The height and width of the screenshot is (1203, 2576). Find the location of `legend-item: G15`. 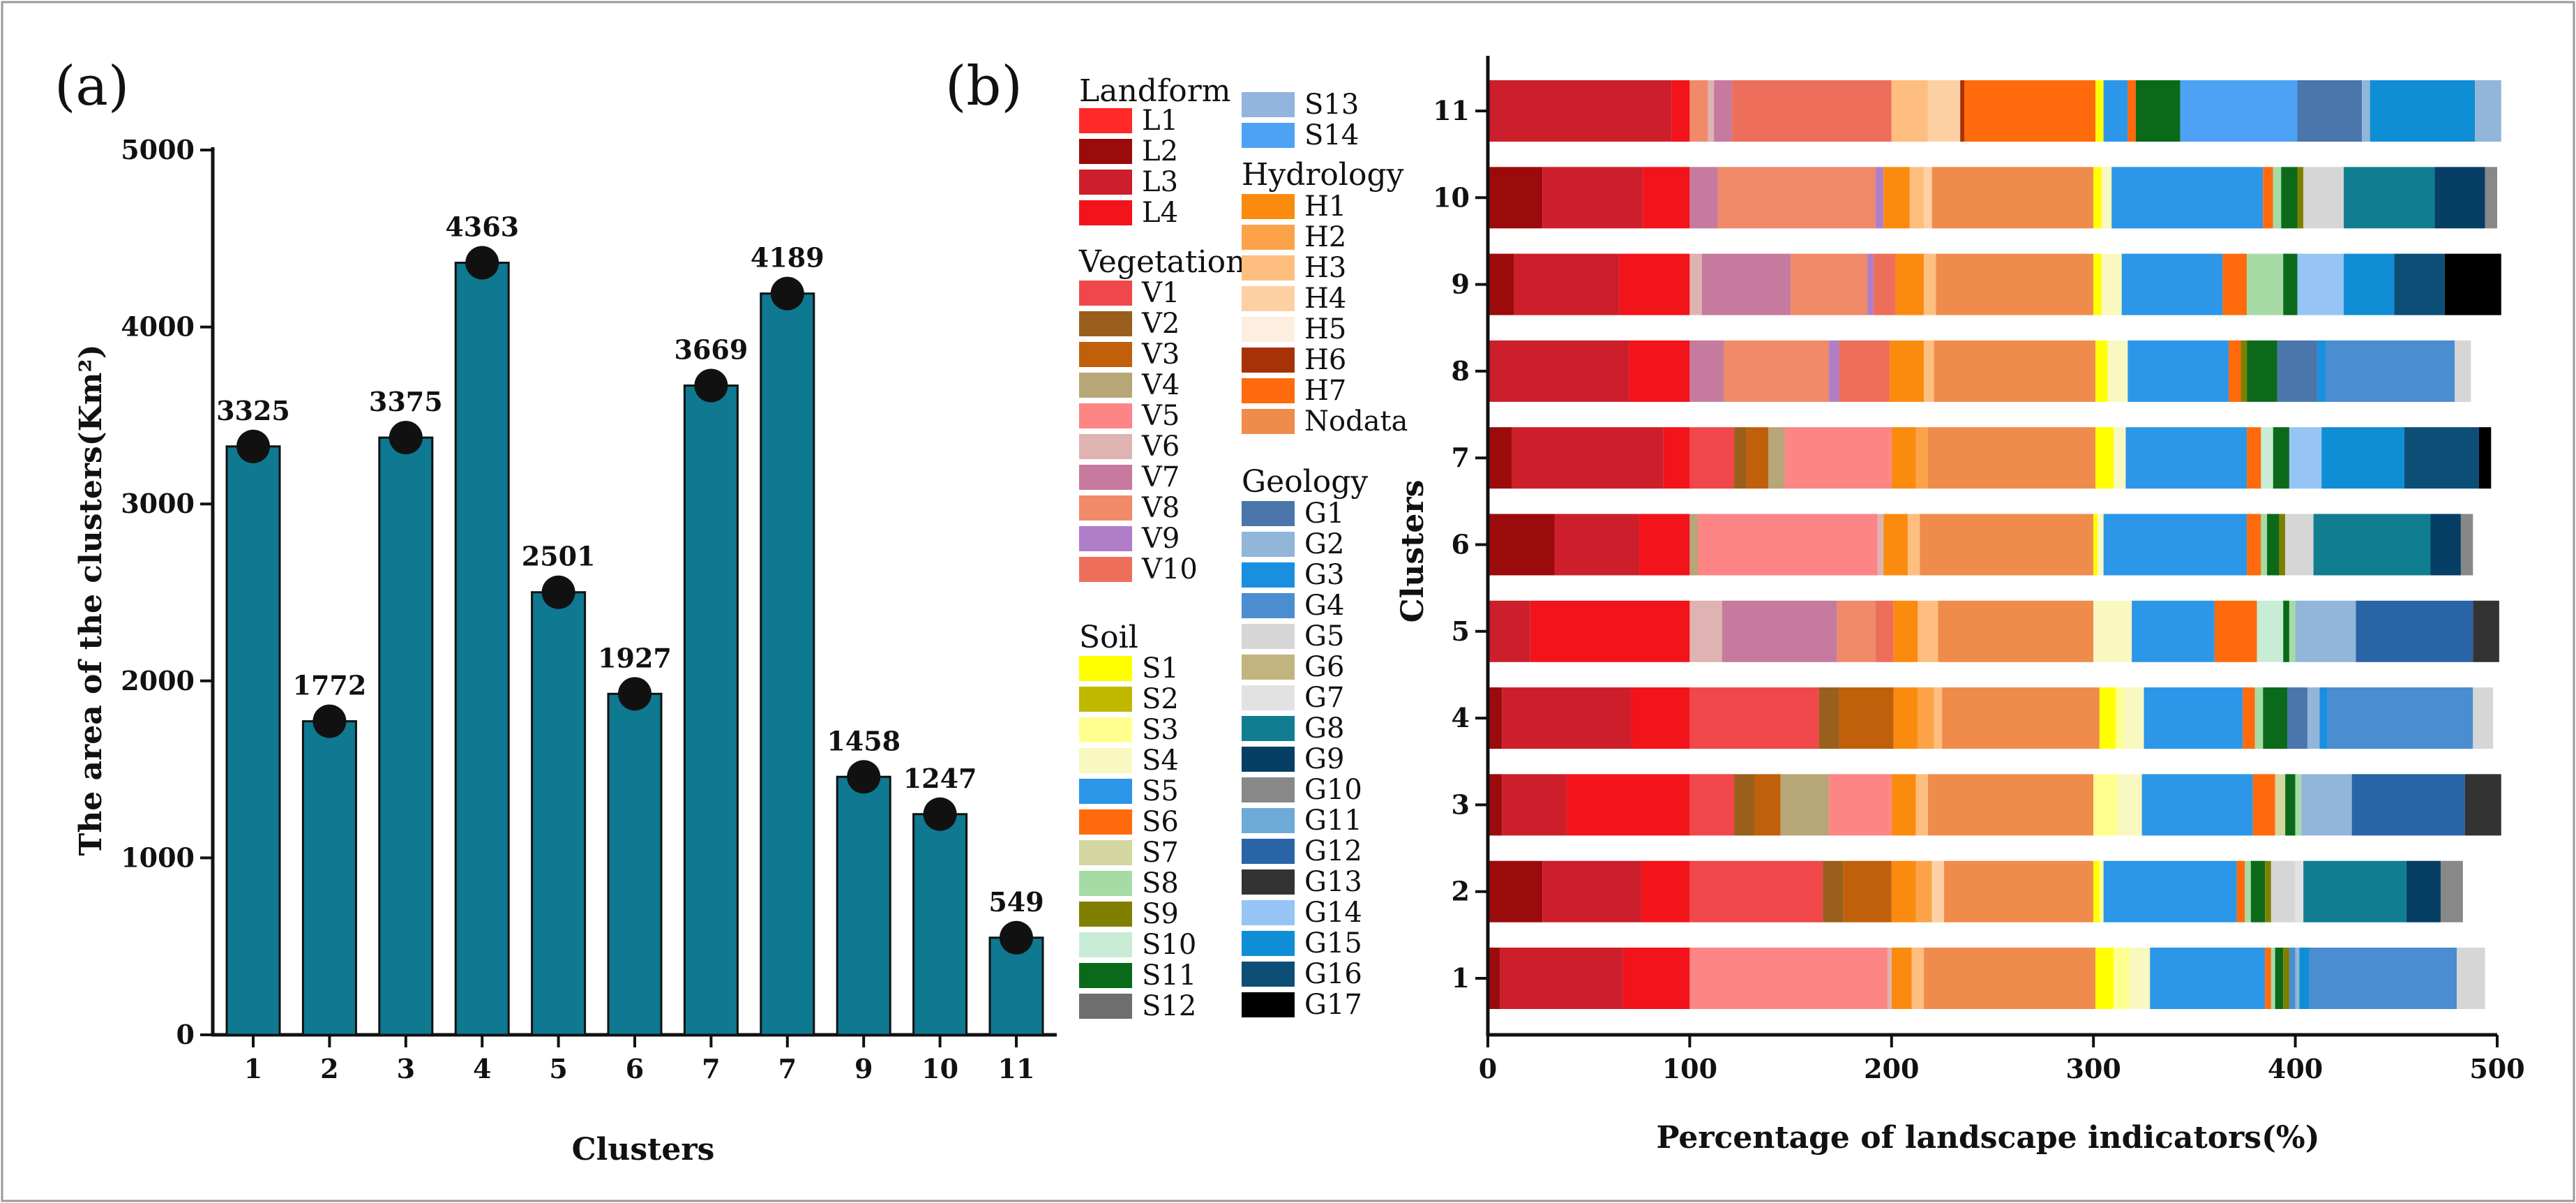

legend-item: G15 is located at coordinates (1302, 943).